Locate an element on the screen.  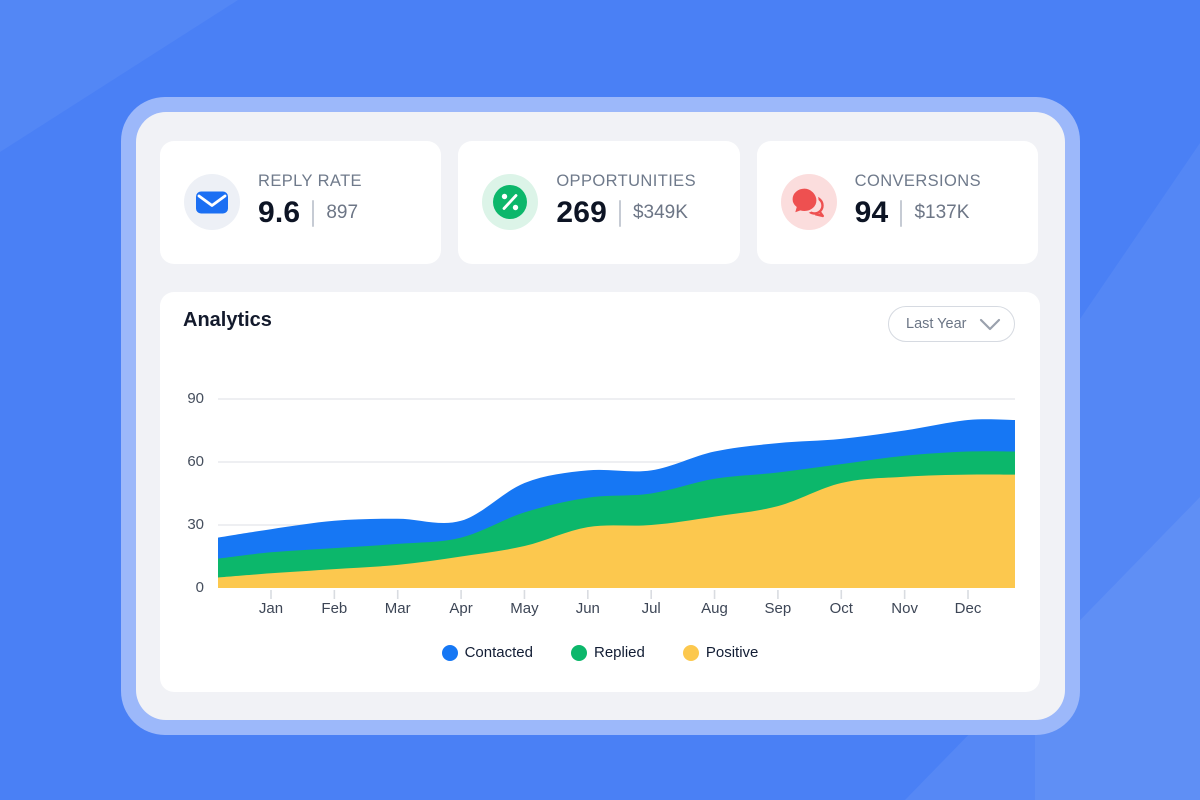
legend-item-contacted: Contacted is located at coordinates (487, 652).